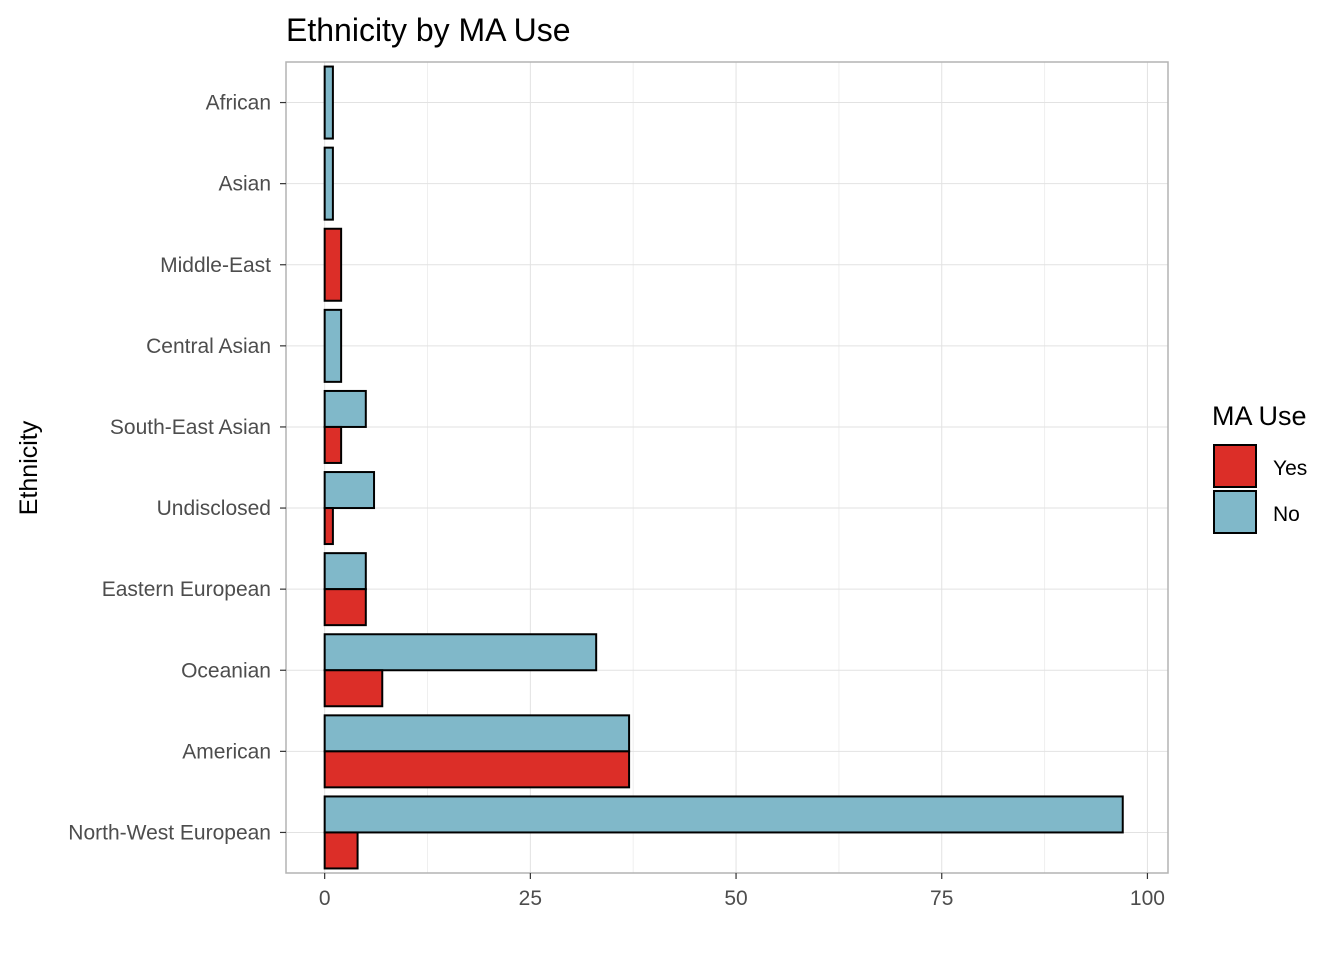 The width and height of the screenshot is (1344, 960). Describe the element at coordinates (345, 607) in the screenshot. I see `bar-eastern-european-yes` at that location.